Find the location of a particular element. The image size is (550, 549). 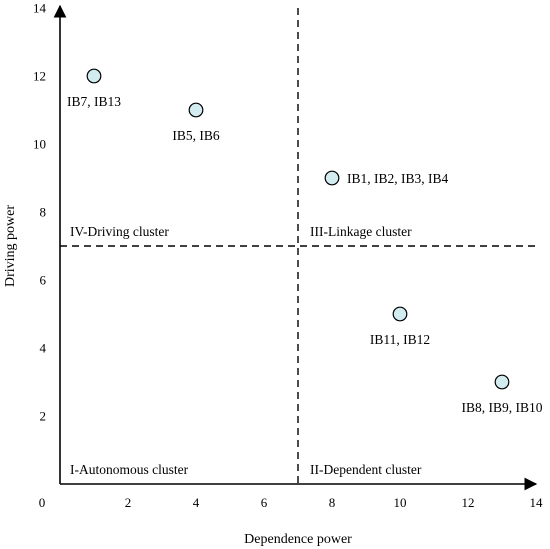

y-tick-label: 8 is located at coordinates (43, 212).